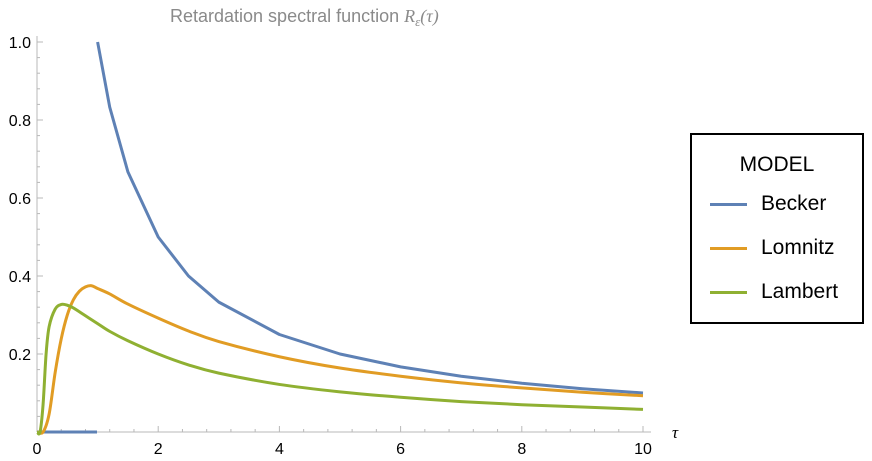  Describe the element at coordinates (800, 291) in the screenshot. I see `legend-label-lambert: Lambert` at that location.